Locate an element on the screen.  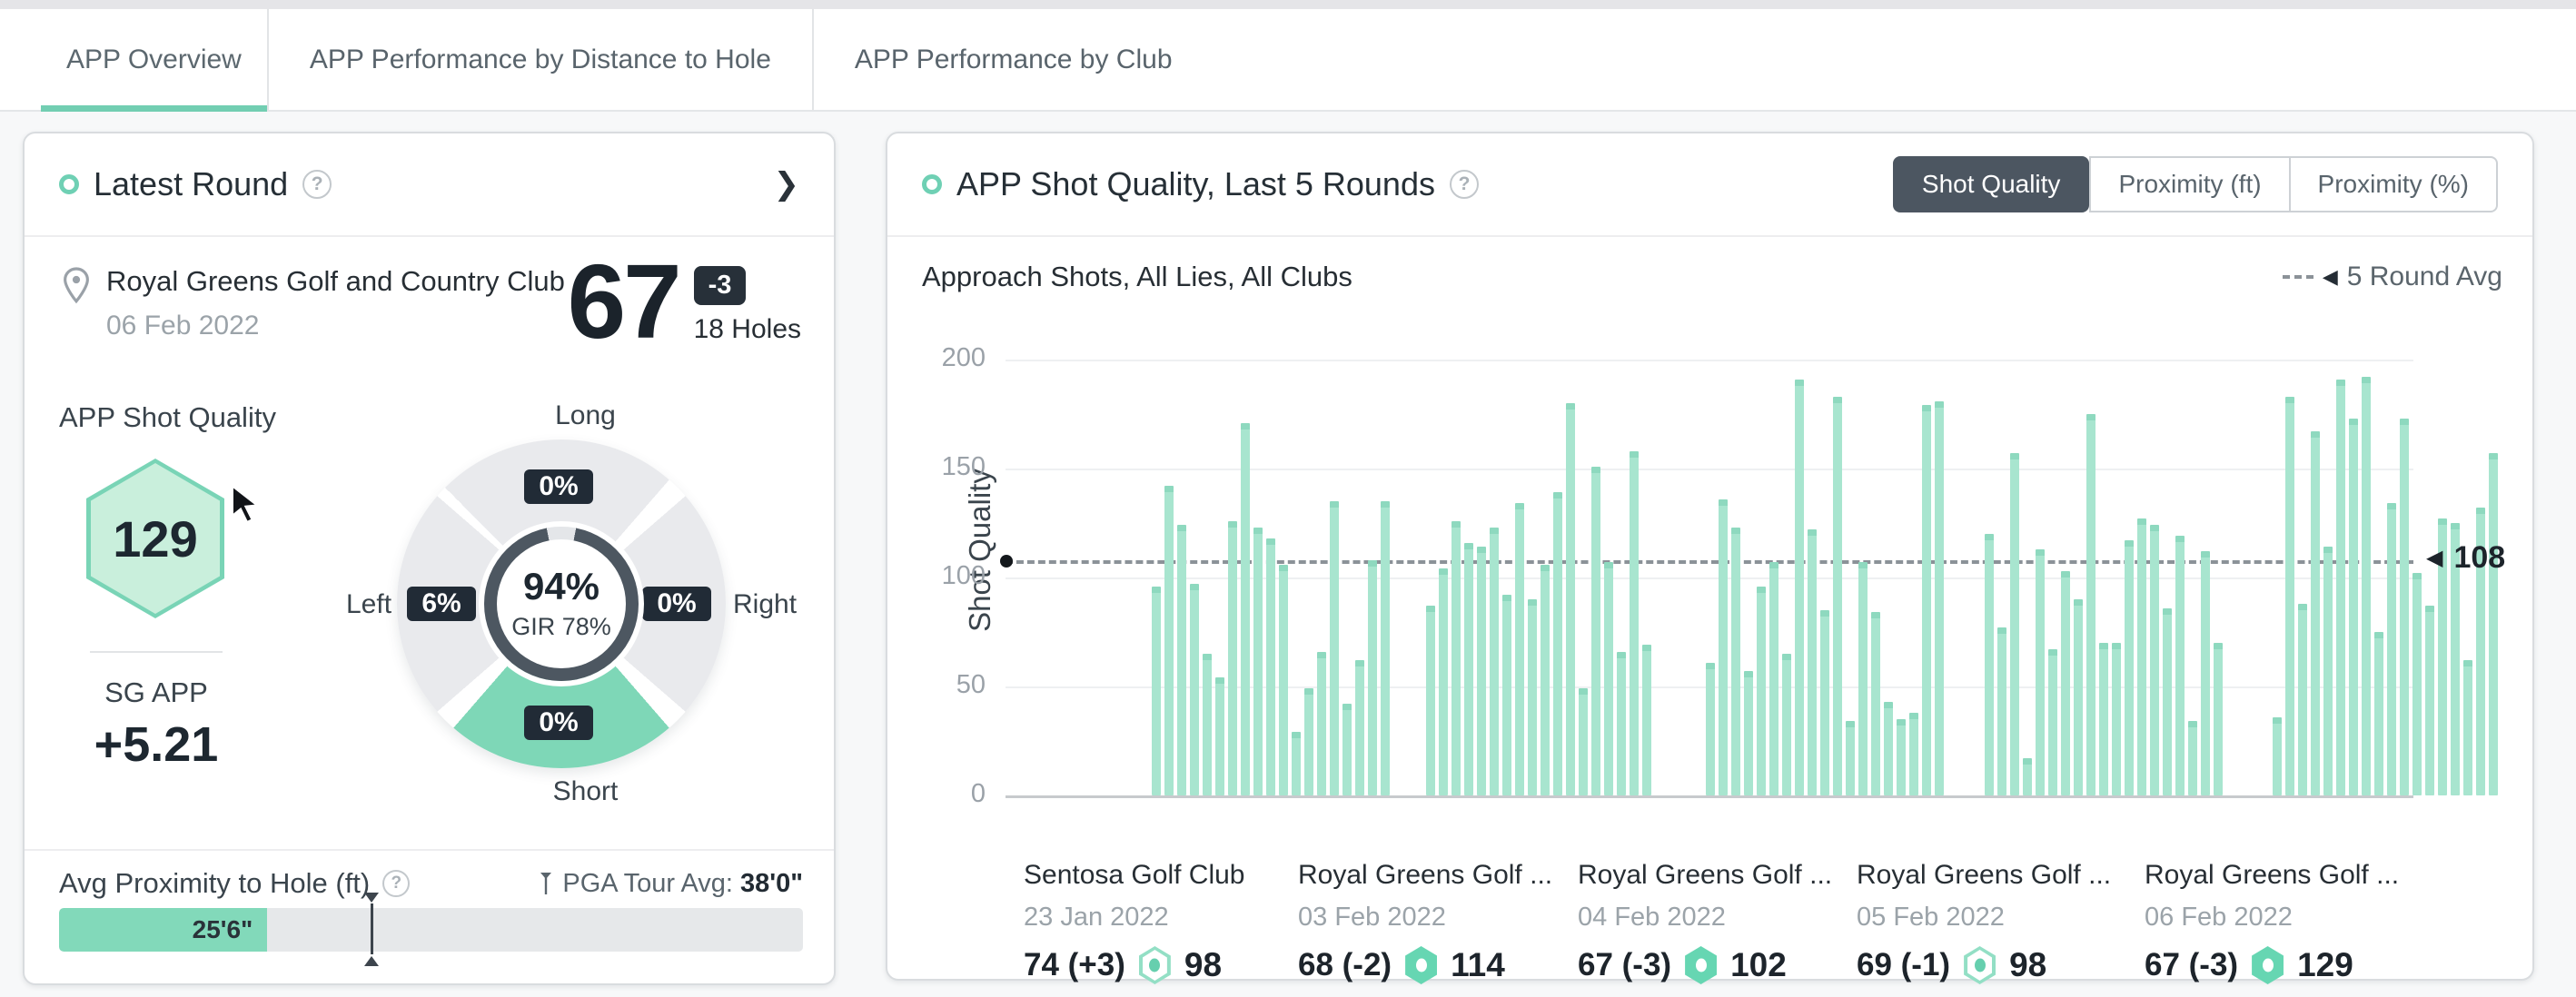
tab-label: APP Overview is located at coordinates (154, 59).